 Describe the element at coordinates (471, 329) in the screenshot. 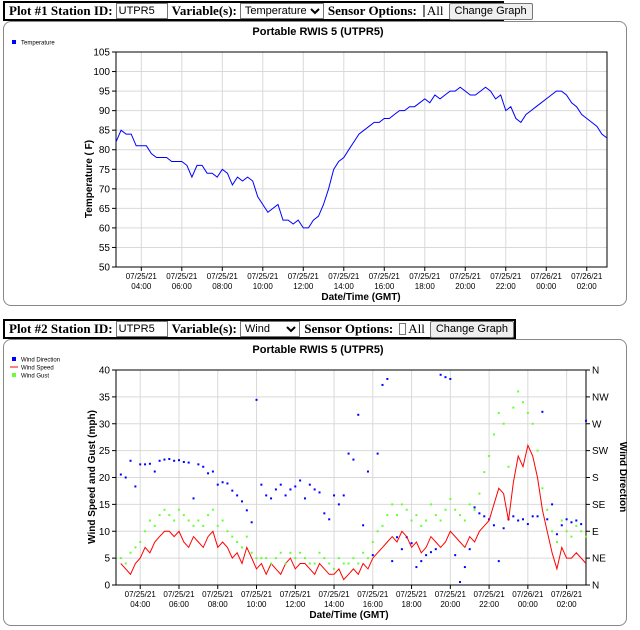

I see `plot2-change-graph-button: Change Graph` at that location.